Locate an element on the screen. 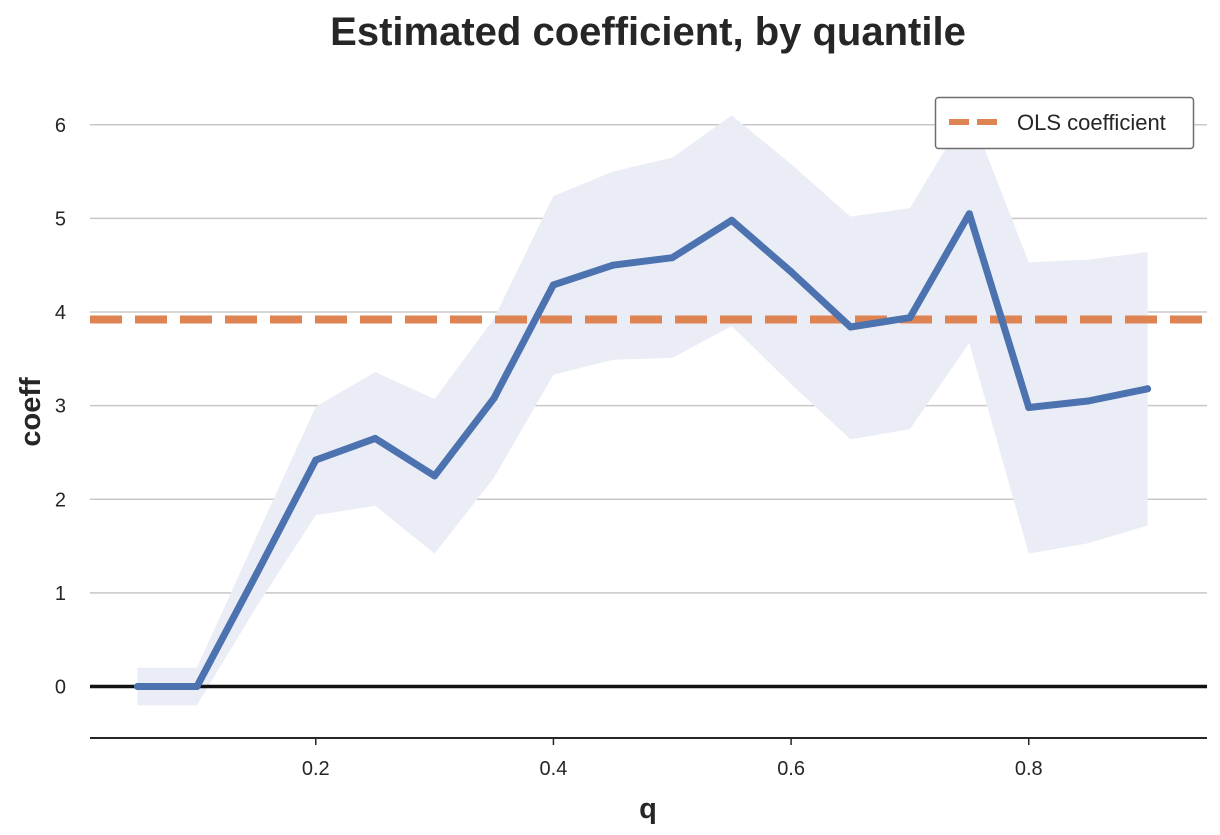 The width and height of the screenshot is (1220, 835). y-tick-label: 6 is located at coordinates (60, 126).